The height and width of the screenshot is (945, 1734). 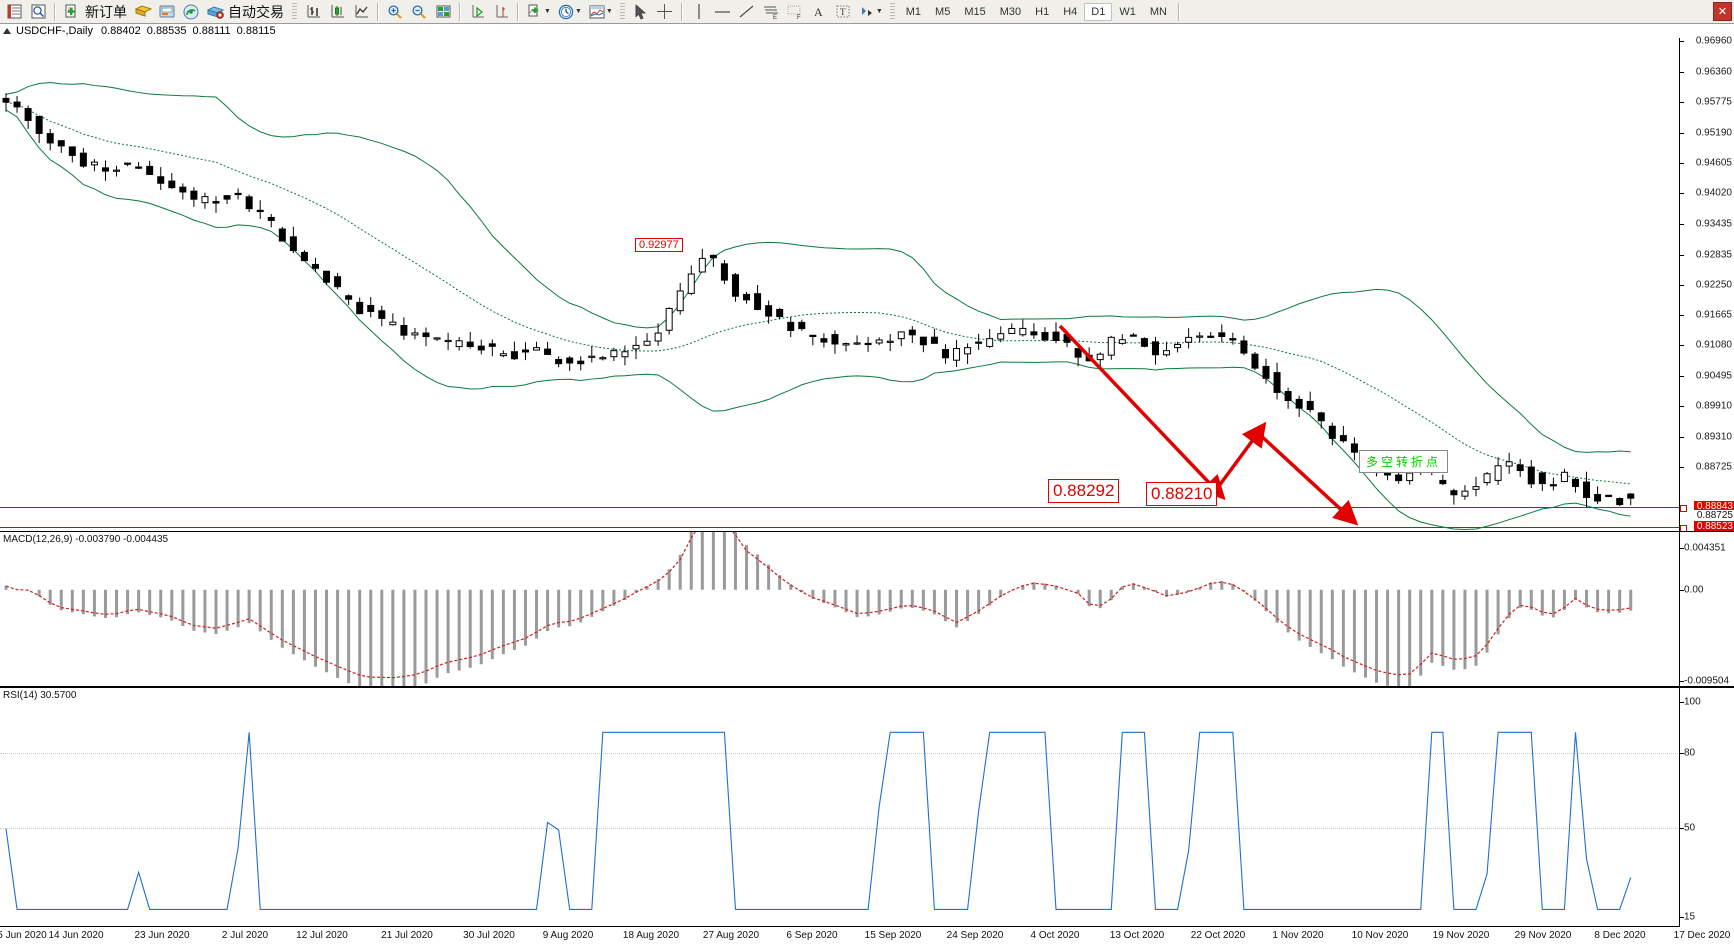 I want to click on fibonacci-icon: E, so click(x=771, y=12).